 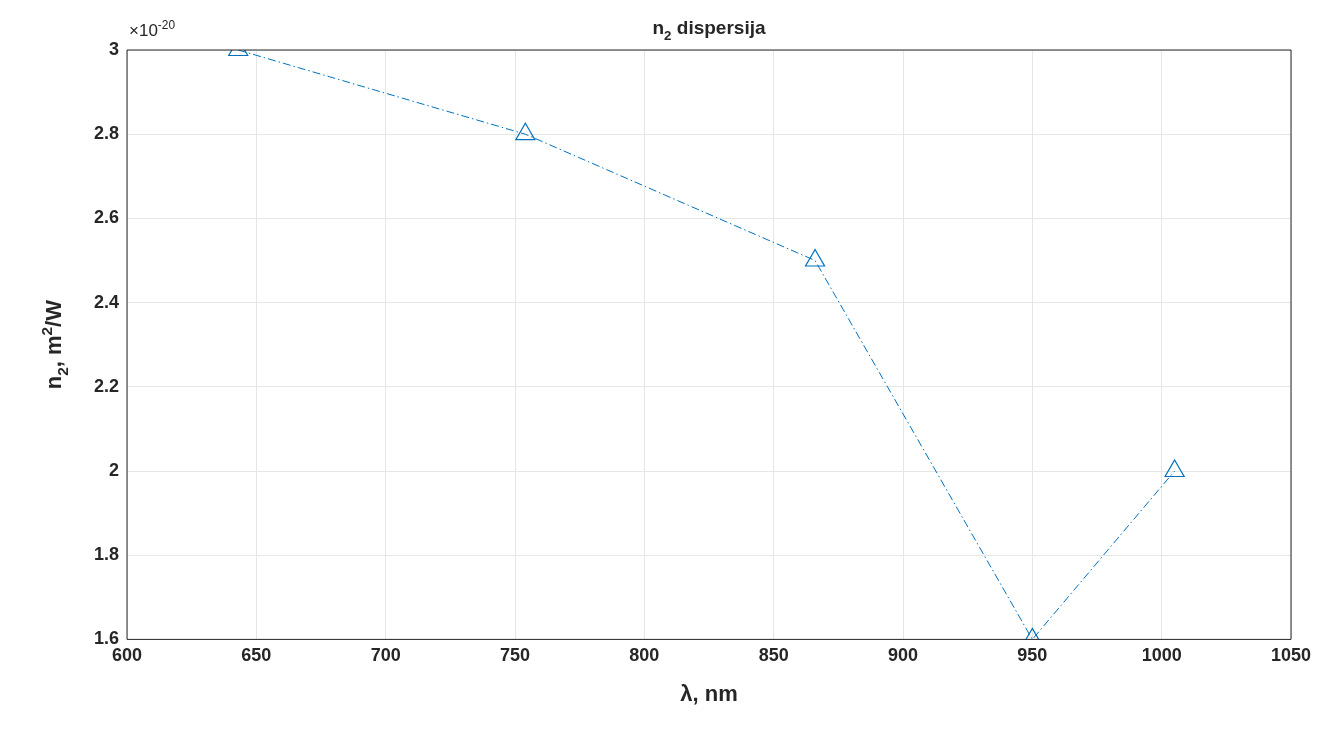 What do you see at coordinates (54, 344) in the screenshot?
I see `y-axis-title: n2, m2/W` at bounding box center [54, 344].